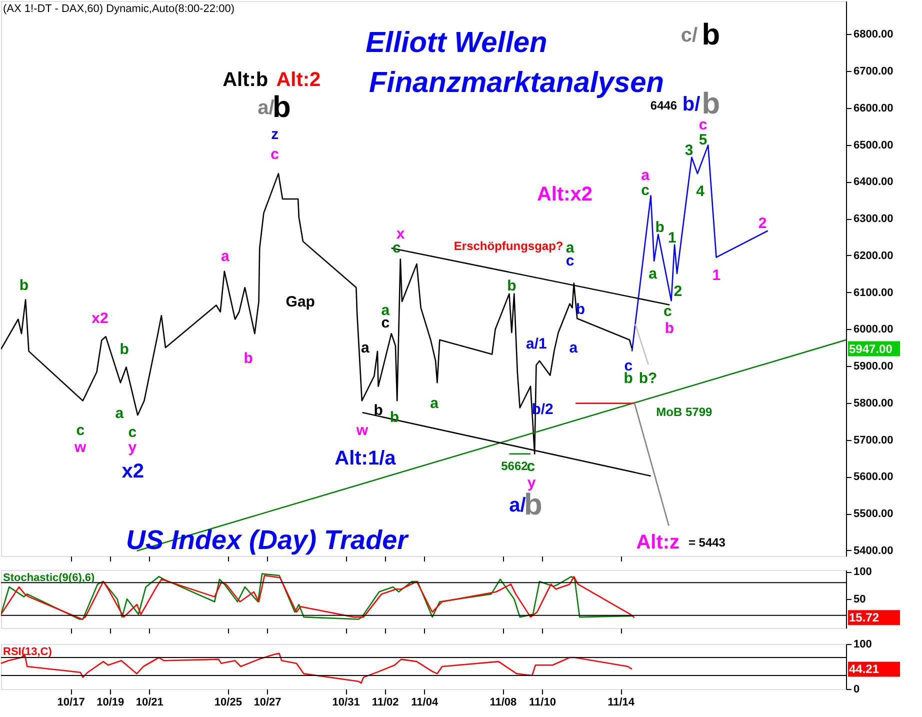  What do you see at coordinates (516, 83) in the screenshot?
I see `text: Finanzmarktanalysen` at bounding box center [516, 83].